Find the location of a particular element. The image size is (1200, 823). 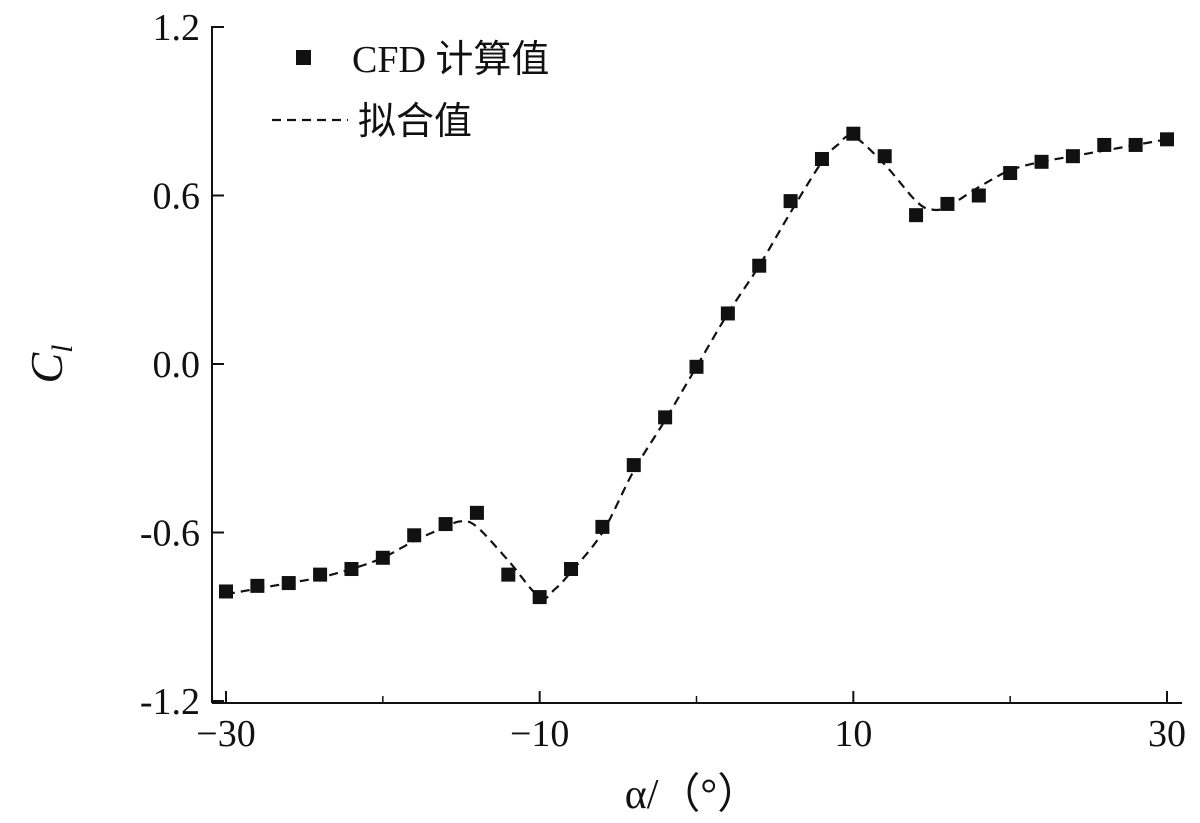

x-axis-label: α/（°） is located at coordinates (692, 795).